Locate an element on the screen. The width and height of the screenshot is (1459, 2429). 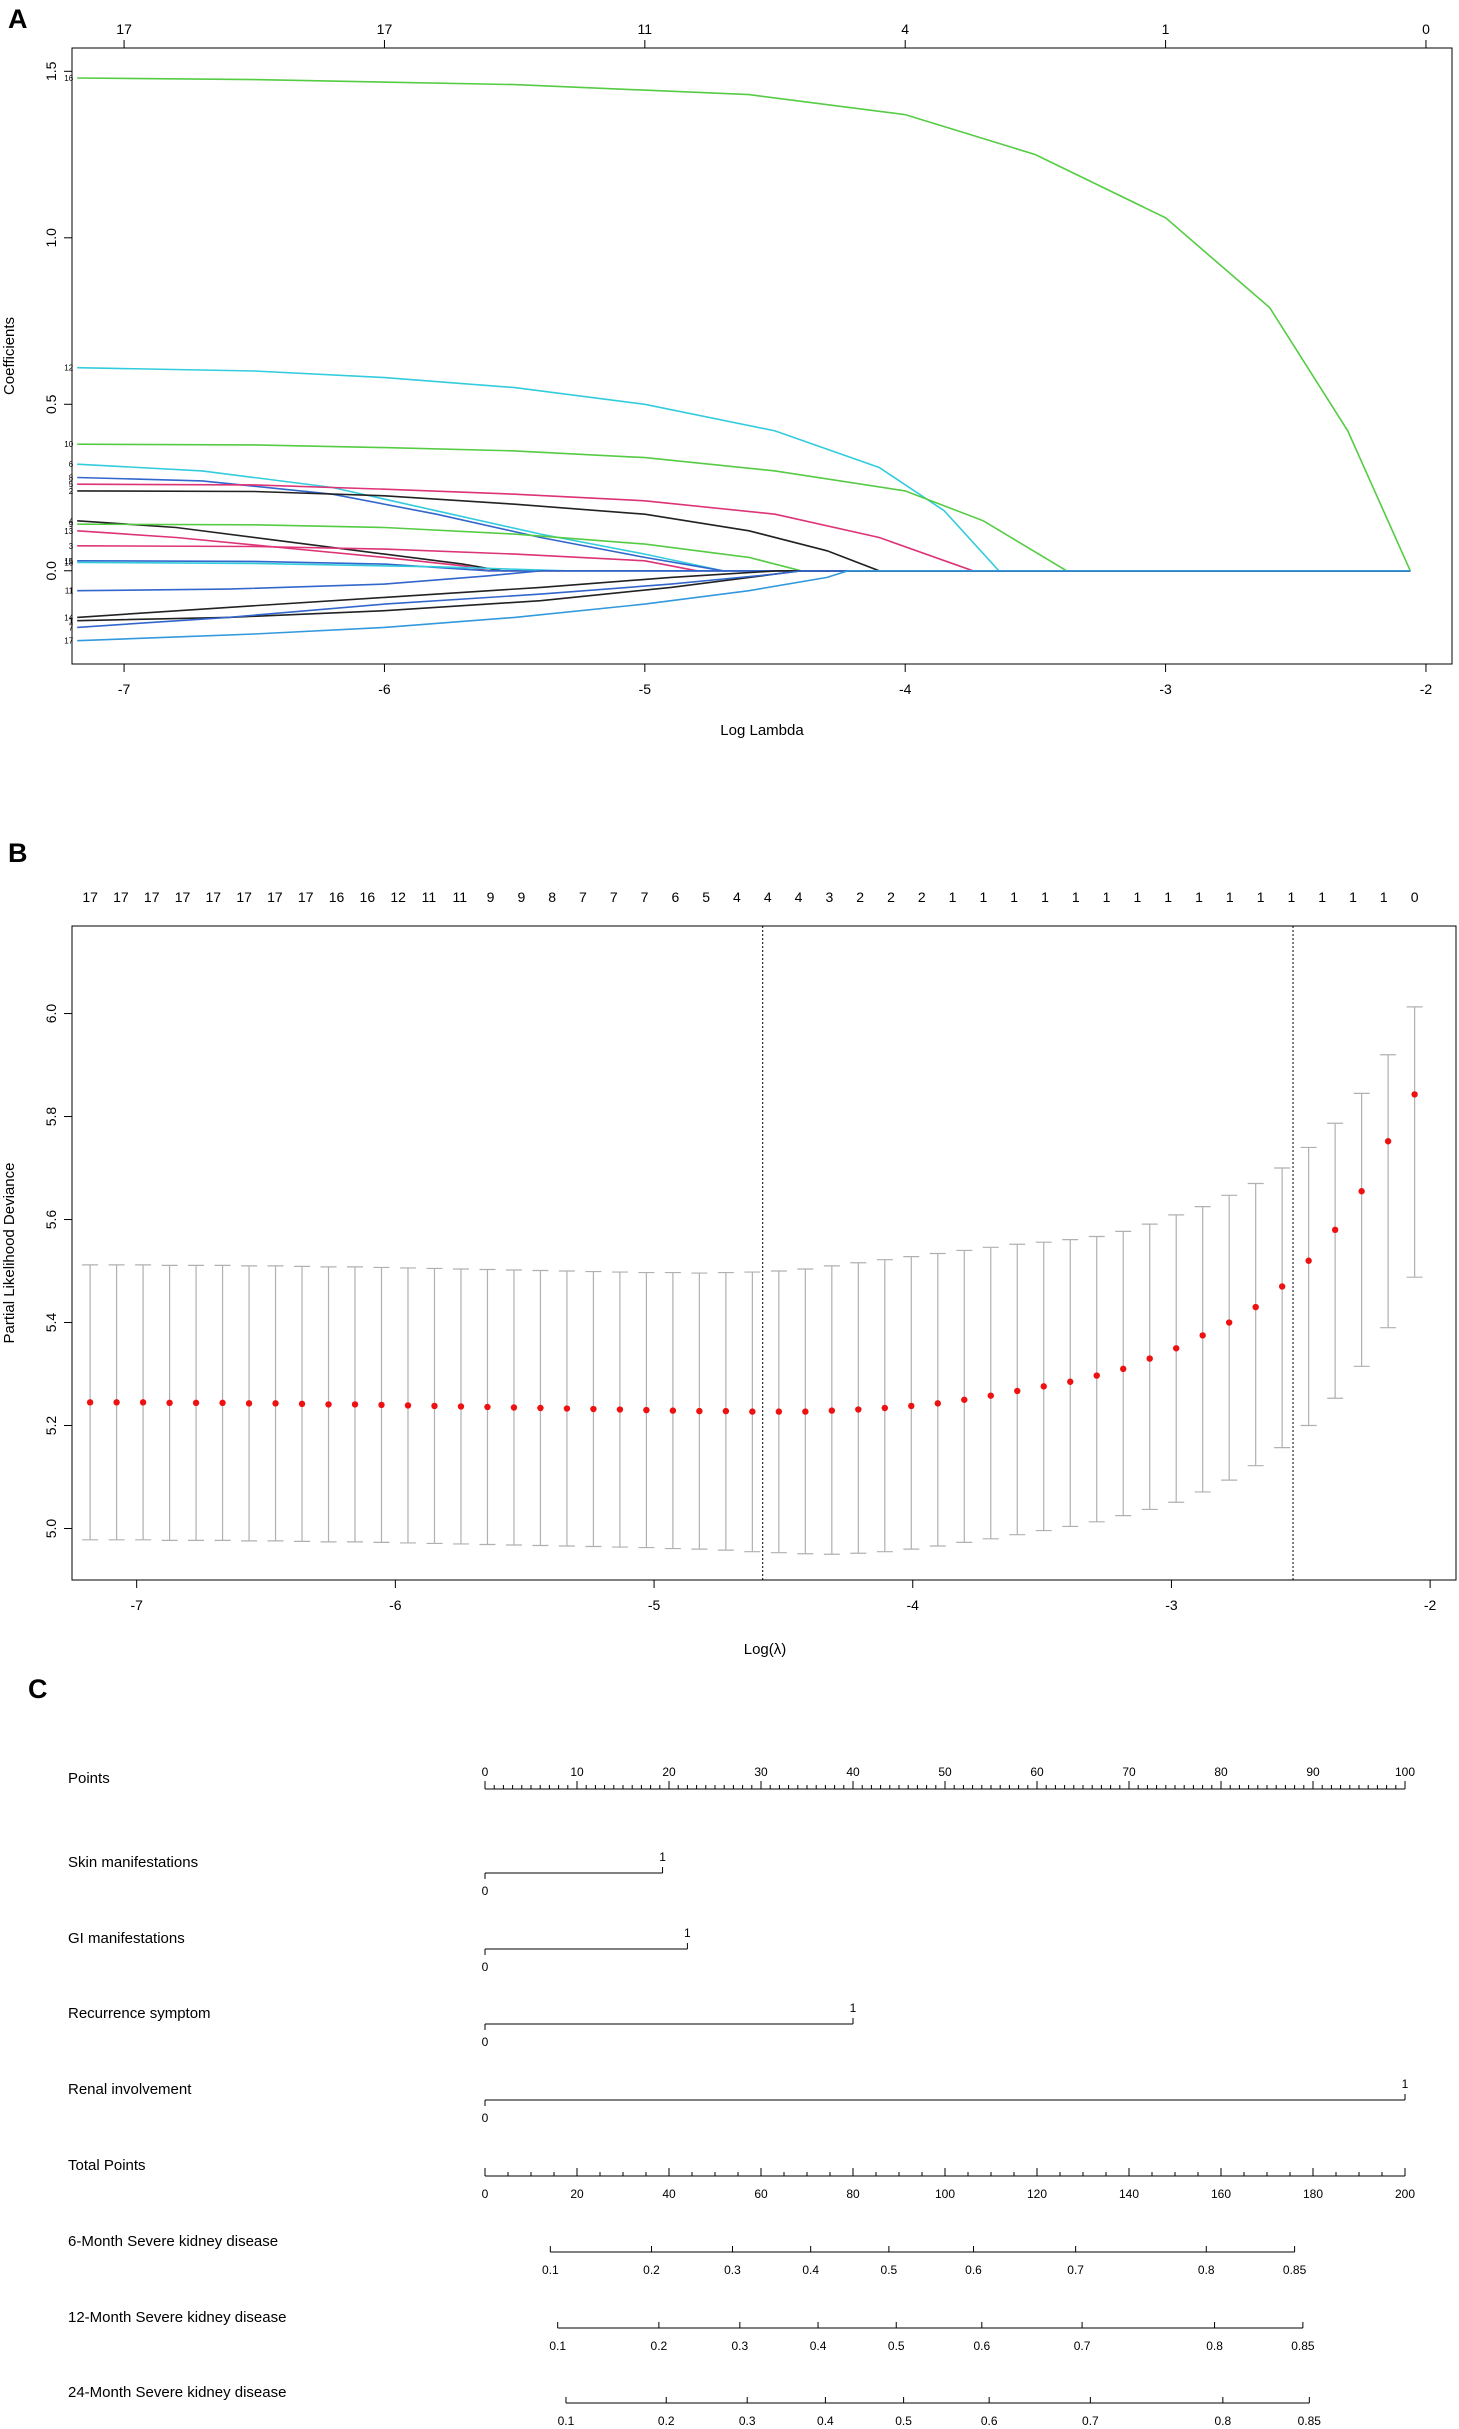
panel-a-letter: A is located at coordinates (18, 19).